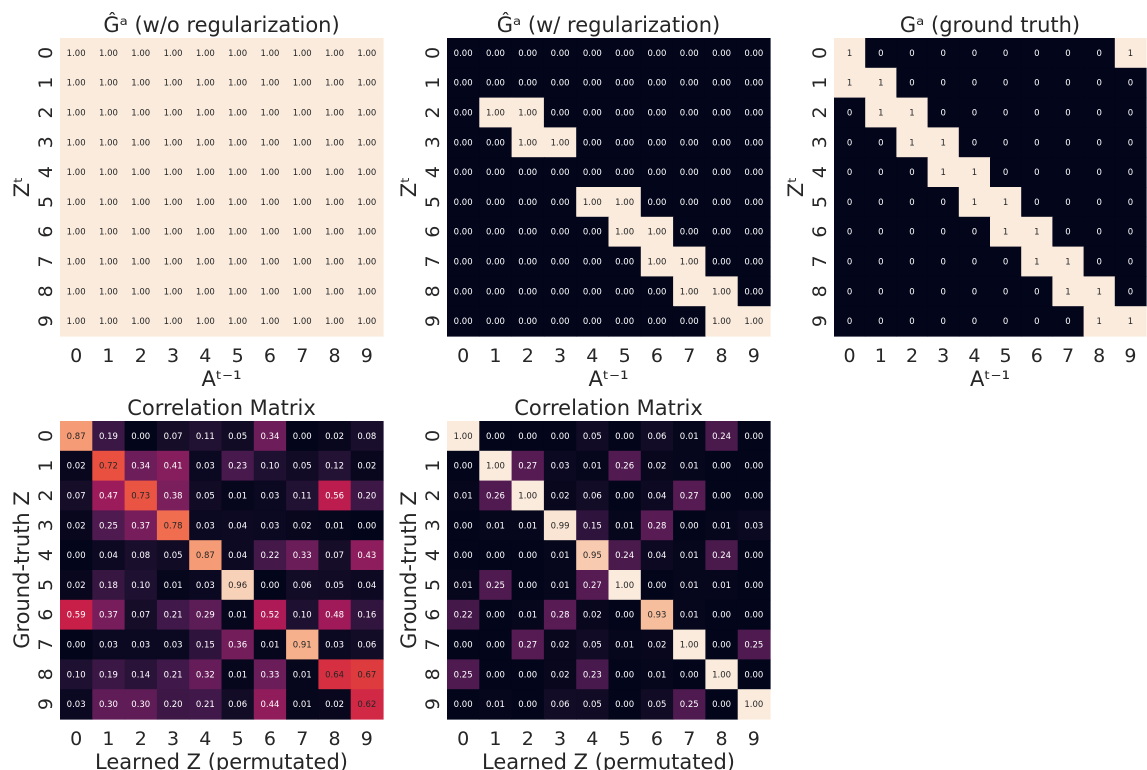 The height and width of the screenshot is (770, 1147). What do you see at coordinates (1098, 263) in the screenshot?
I see `heatmap-2-label-7-8: 0` at bounding box center [1098, 263].